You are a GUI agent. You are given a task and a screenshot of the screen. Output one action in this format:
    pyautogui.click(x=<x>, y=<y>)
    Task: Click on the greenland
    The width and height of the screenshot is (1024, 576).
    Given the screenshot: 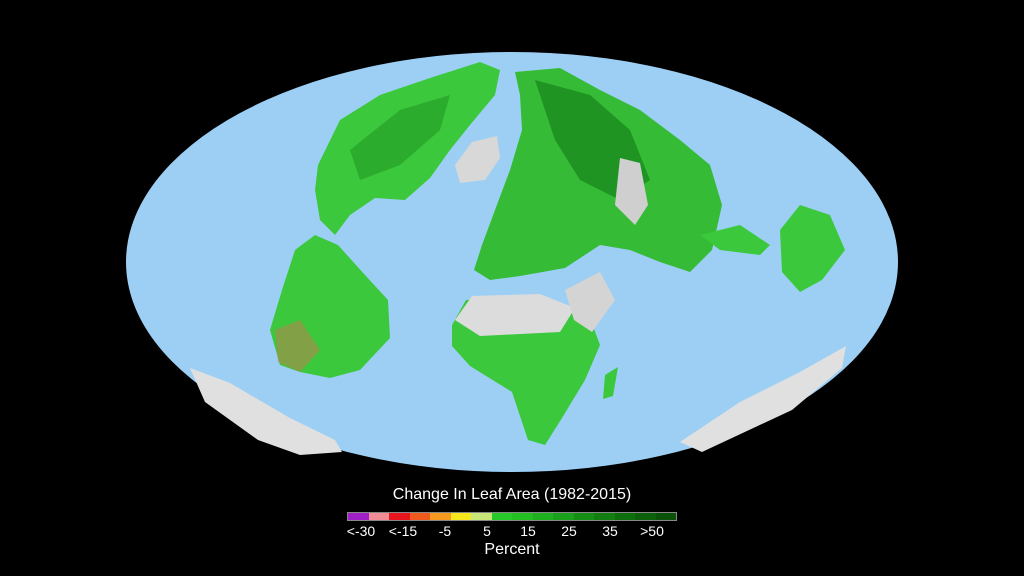 What is the action you would take?
    pyautogui.click(x=477, y=159)
    